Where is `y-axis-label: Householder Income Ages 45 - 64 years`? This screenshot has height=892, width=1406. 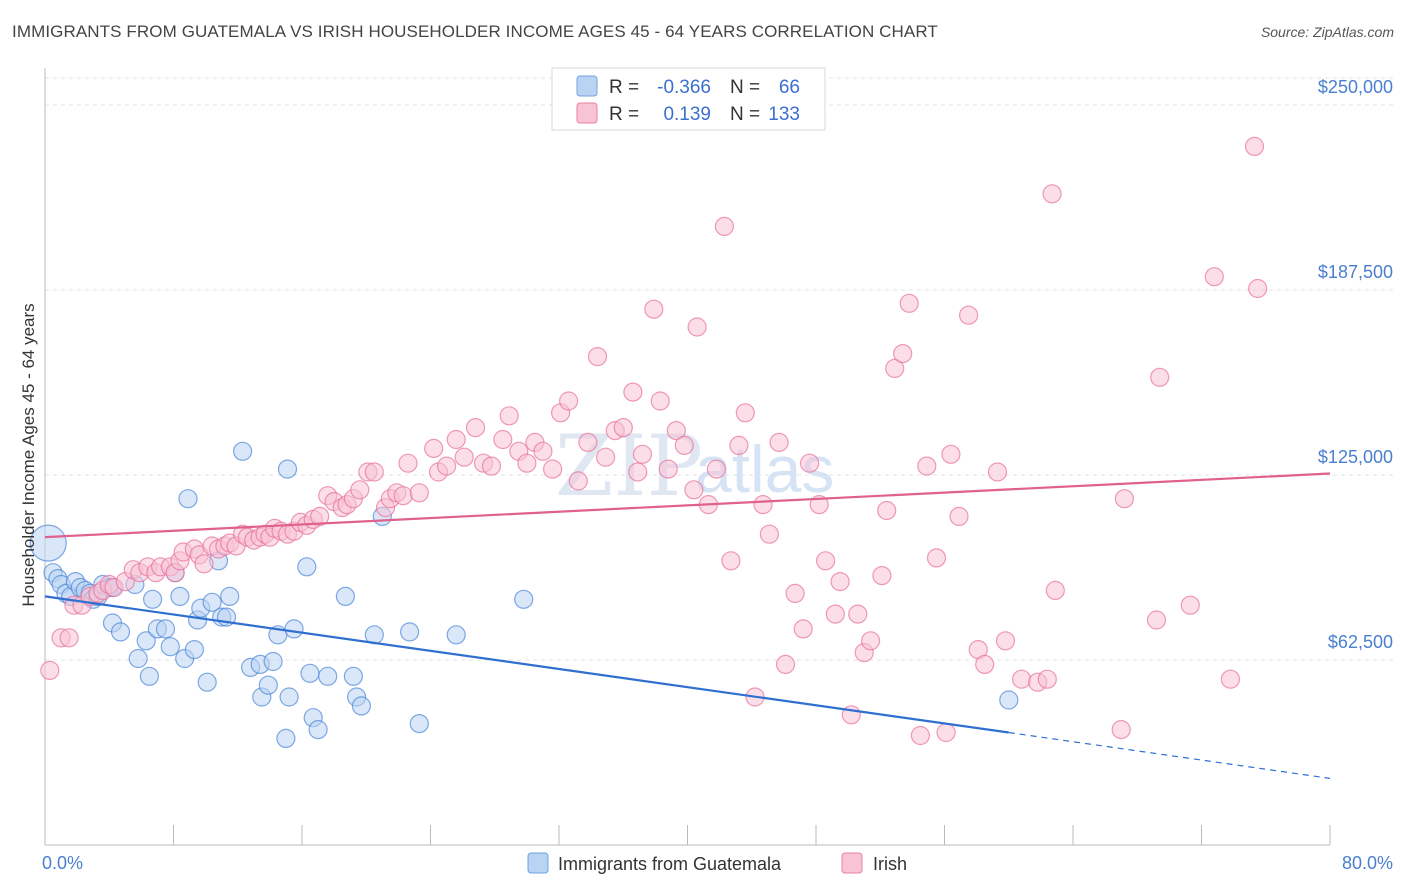
y-axis-label: Householder Income Ages 45 - 64 years is located at coordinates (28, 454).